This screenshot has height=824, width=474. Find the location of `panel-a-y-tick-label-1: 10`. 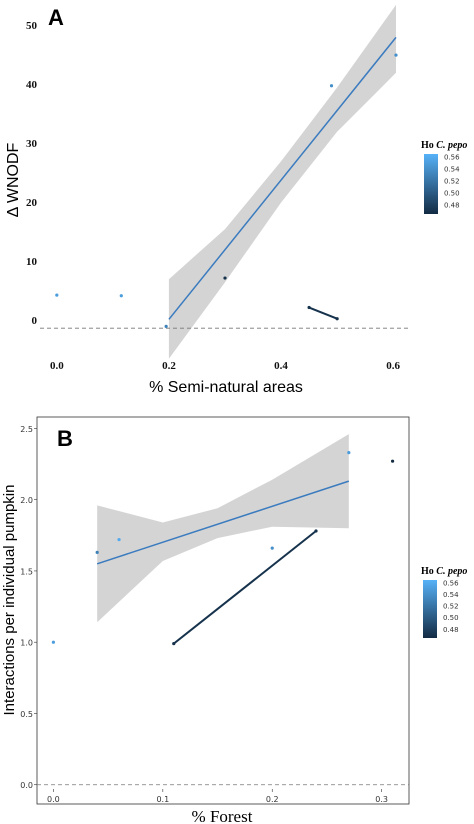

panel-a-y-tick-label-1: 10 is located at coordinates (32, 262).